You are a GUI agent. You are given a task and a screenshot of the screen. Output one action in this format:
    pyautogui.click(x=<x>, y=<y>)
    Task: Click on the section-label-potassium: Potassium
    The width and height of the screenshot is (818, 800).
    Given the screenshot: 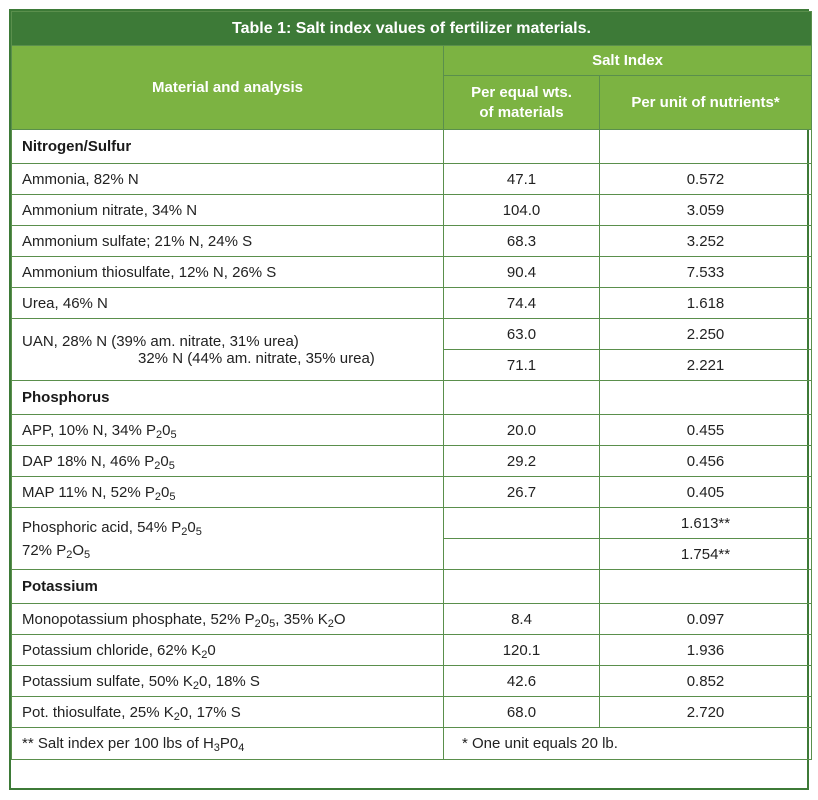 What is the action you would take?
    pyautogui.click(x=227, y=586)
    